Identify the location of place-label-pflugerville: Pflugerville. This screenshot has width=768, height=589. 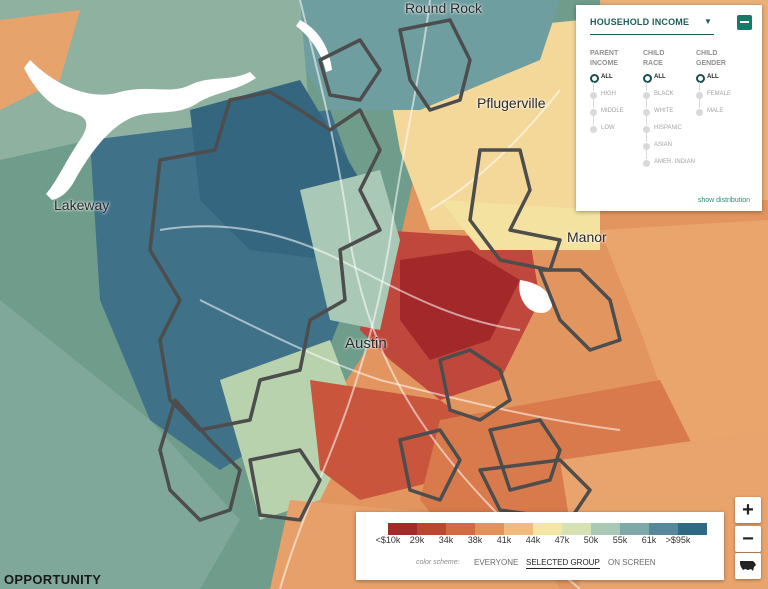
(511, 103).